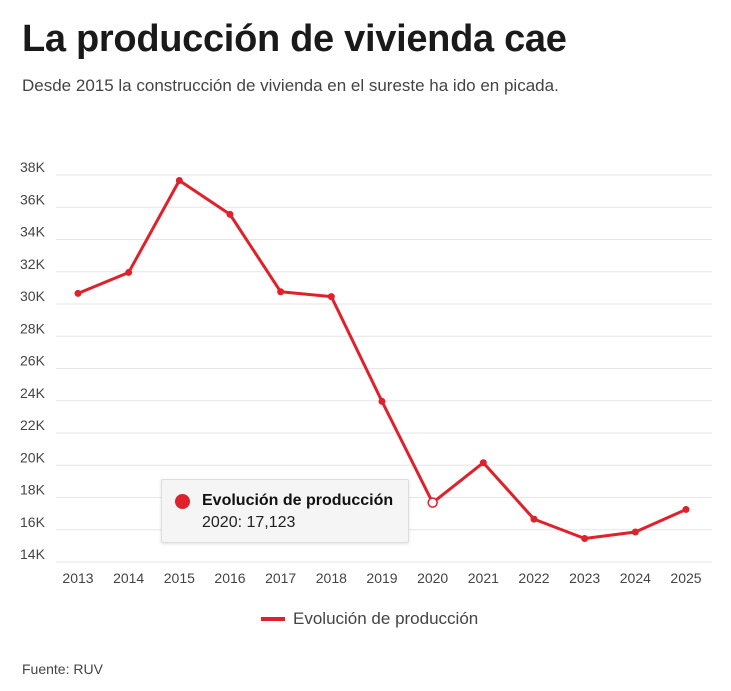 The image size is (731, 691). I want to click on x-tick-label: 2013, so click(77, 578).